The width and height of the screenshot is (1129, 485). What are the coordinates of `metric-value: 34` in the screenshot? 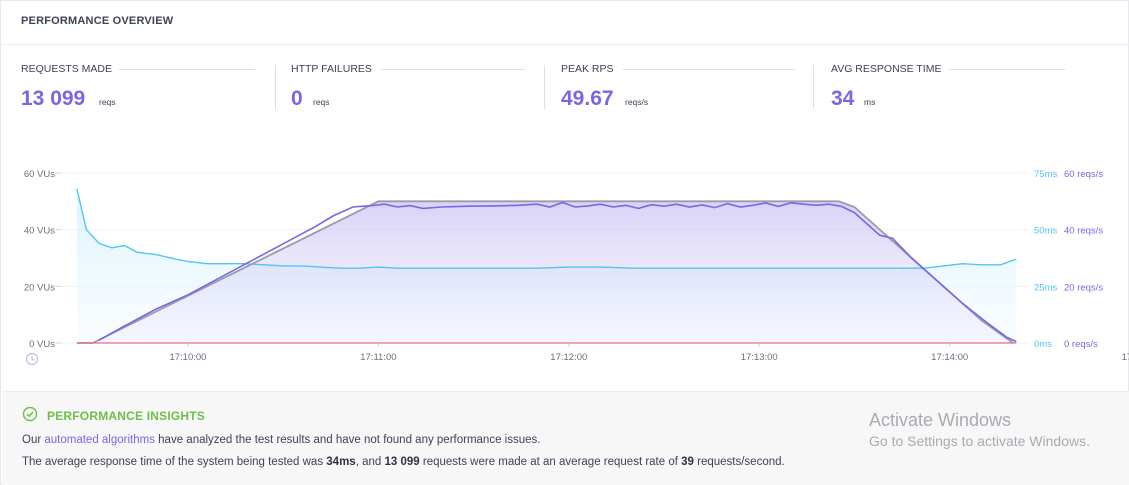 It's located at (843, 98).